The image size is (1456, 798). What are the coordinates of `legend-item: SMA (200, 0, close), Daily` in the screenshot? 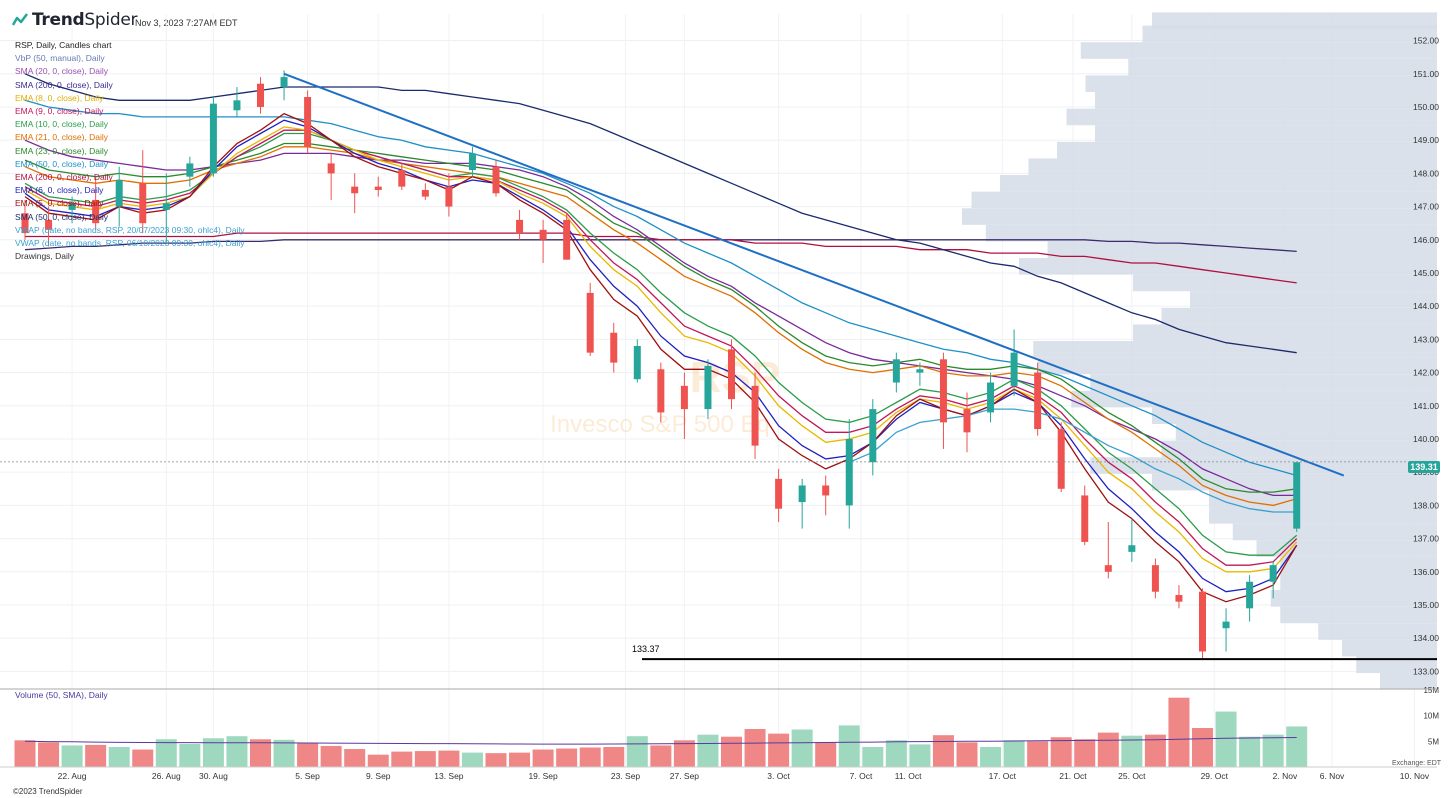 It's located at (64, 84).